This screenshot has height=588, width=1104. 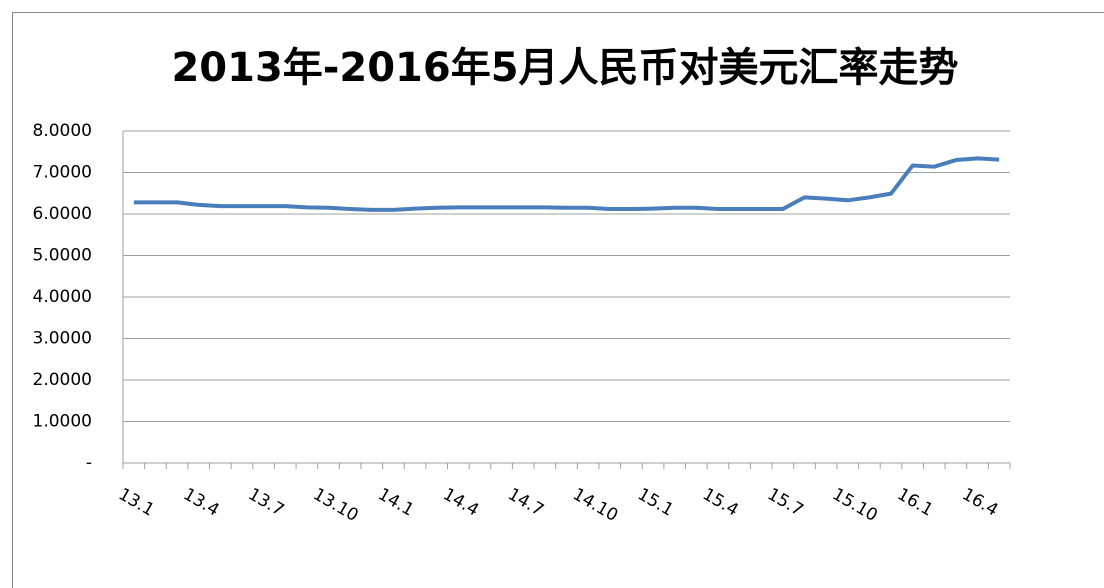 I want to click on y-tick-label: 1.0000, so click(x=62, y=422).